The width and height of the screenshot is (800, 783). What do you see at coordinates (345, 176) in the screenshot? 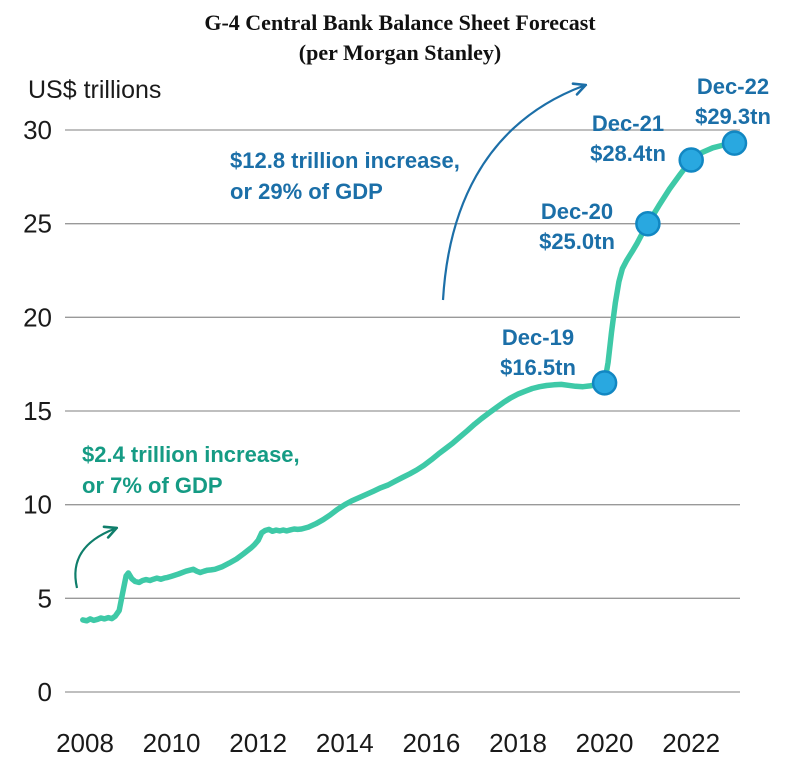
I see `annotation-label: $12.8 trillion increase, or 29% of GDP` at bounding box center [345, 176].